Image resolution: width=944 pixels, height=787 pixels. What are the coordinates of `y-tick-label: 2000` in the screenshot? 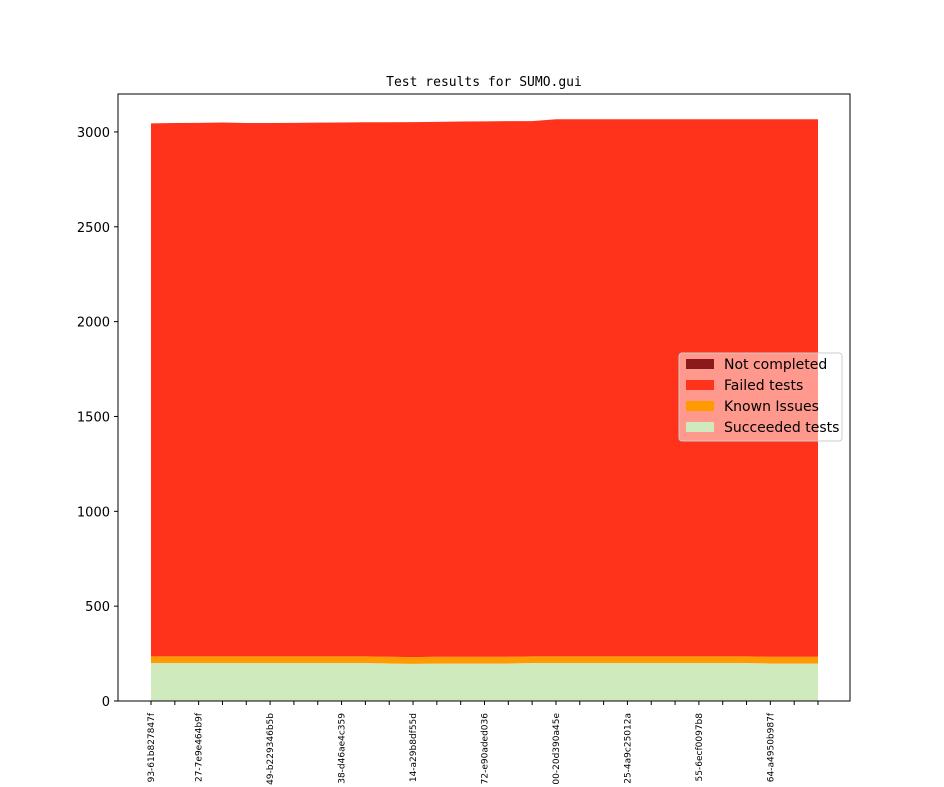 It's located at (93, 323).